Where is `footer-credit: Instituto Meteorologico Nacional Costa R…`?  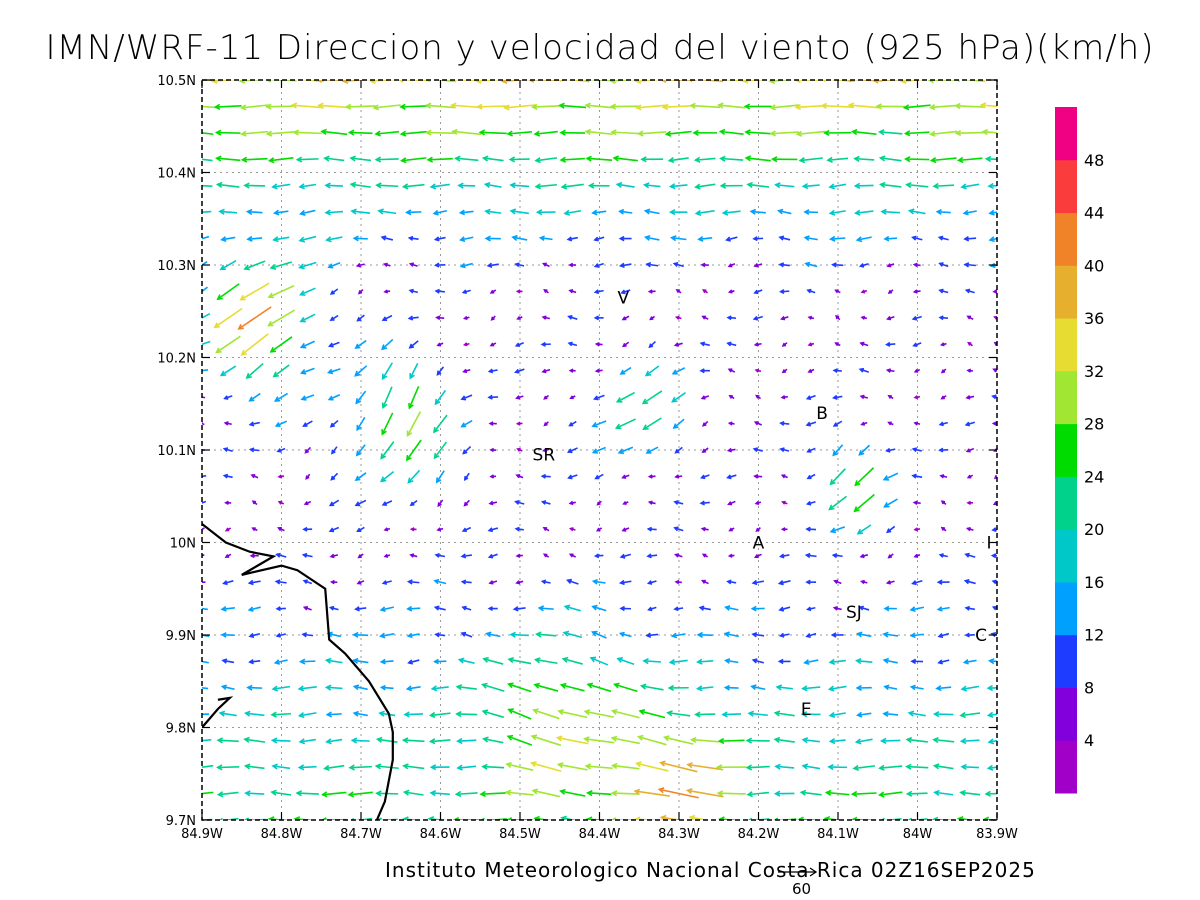 footer-credit: Instituto Meteorologico Nacional Costa R… is located at coordinates (710, 870).